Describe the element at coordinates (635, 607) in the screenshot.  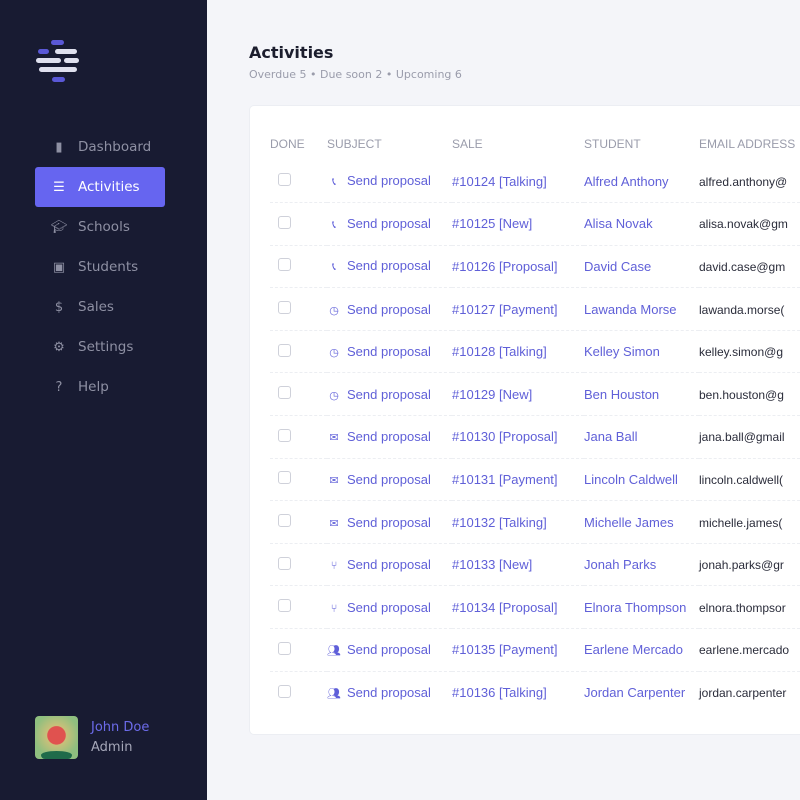
I see `student-link: Elnora Thompson` at that location.